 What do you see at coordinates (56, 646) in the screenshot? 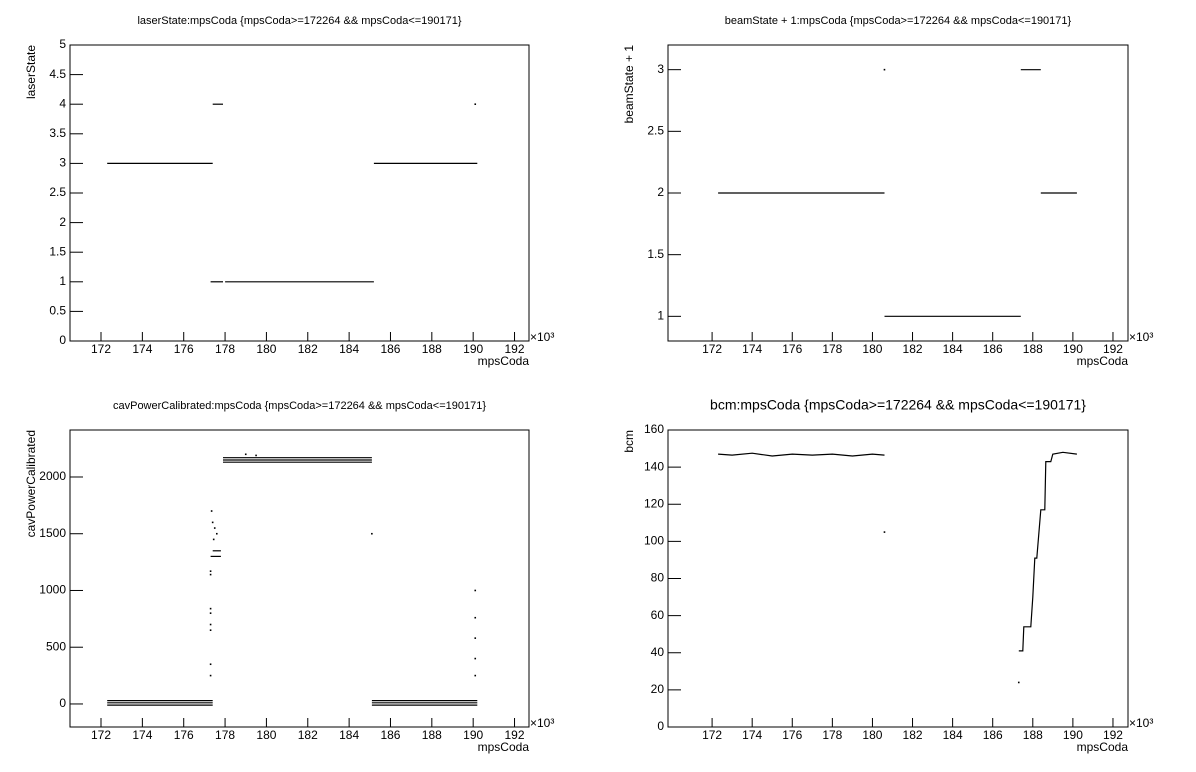
I see `y-tick-label: 500` at bounding box center [56, 646].